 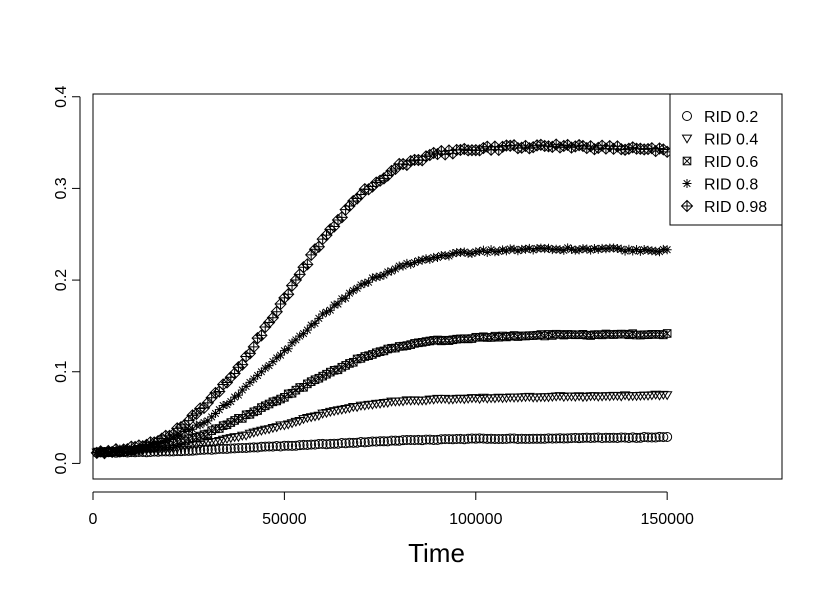 I want to click on legend-label: RID 0.8, so click(x=731, y=185).